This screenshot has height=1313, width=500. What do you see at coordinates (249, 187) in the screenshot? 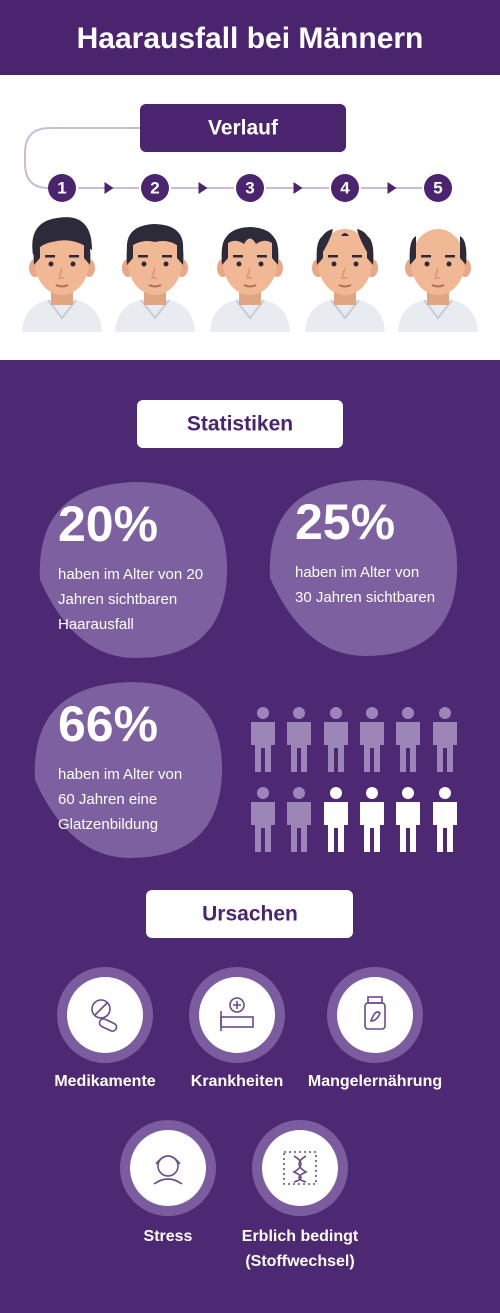
I see `step-number: 3` at bounding box center [249, 187].